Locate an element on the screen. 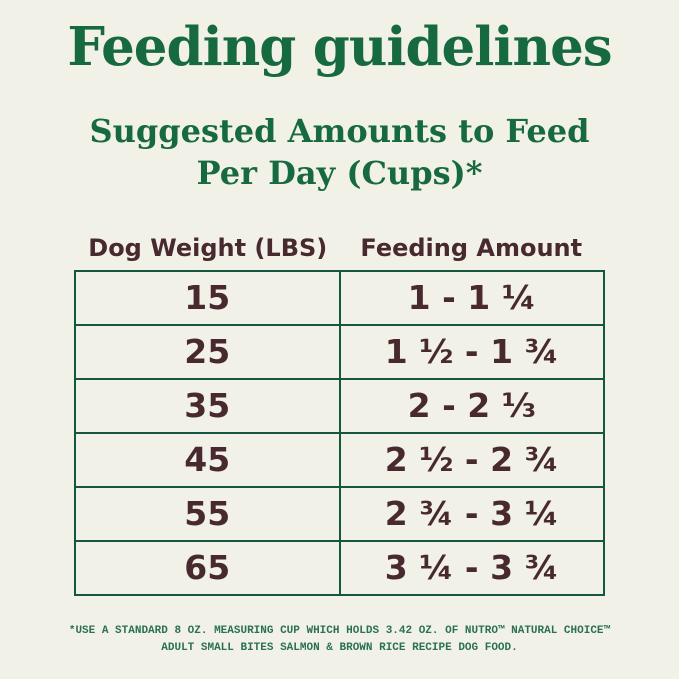 This screenshot has height=679, width=679. amount-cell: 2 ½ - 2 ¾ is located at coordinates (471, 460).